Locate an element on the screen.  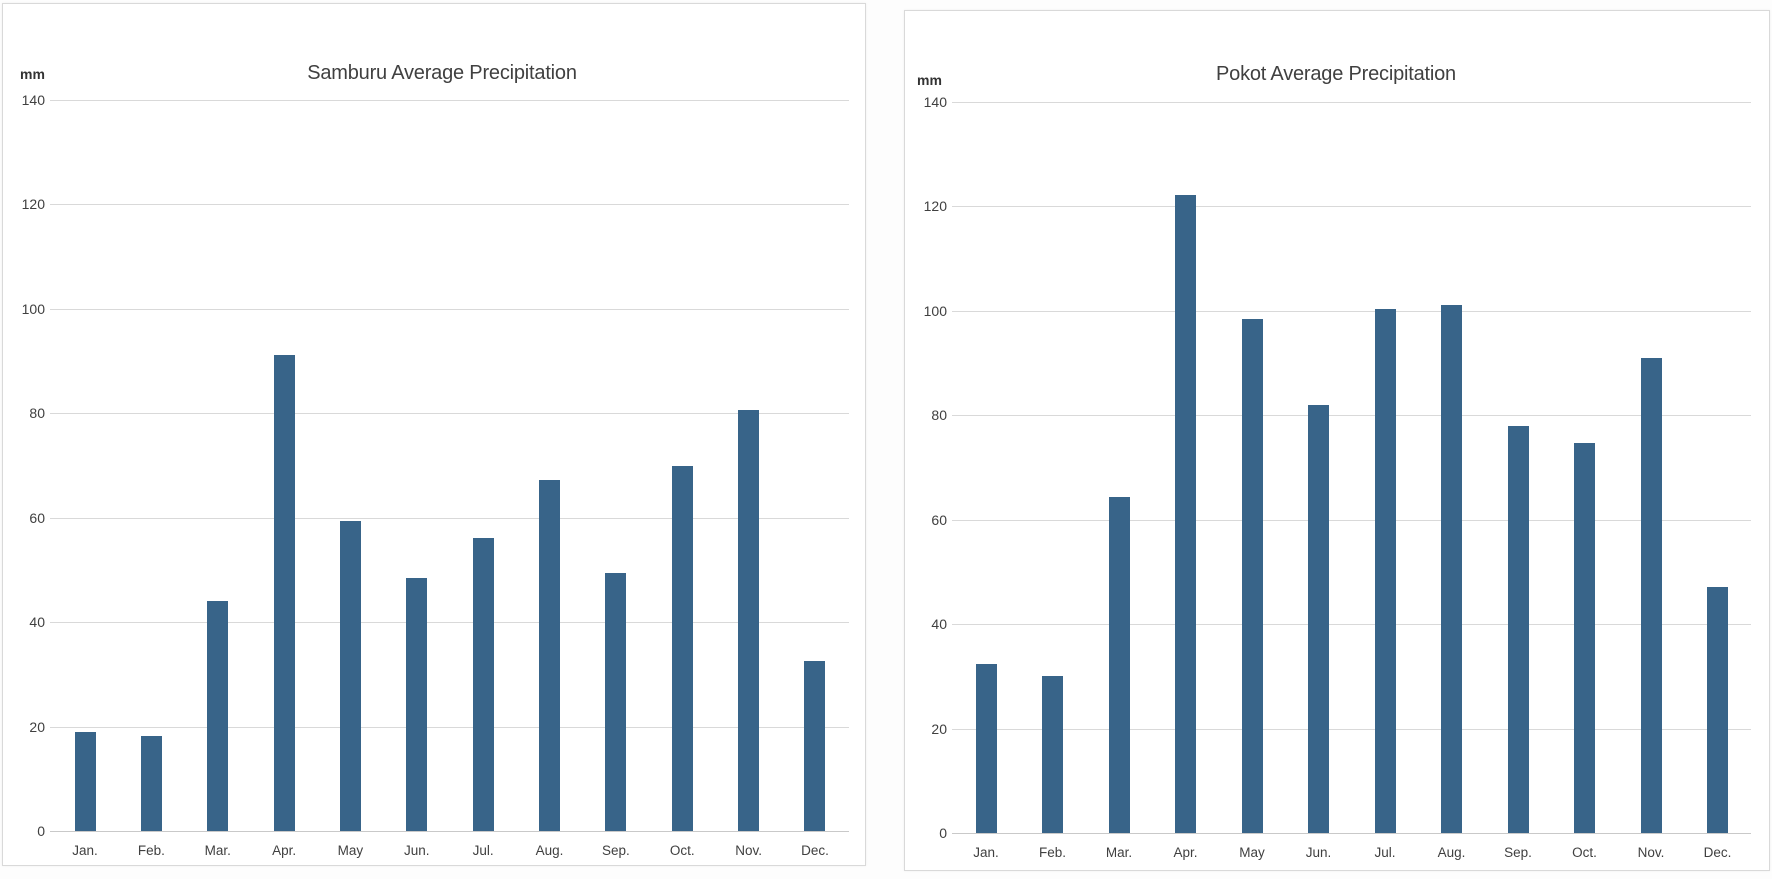
samburu-chart-title: Samburu Average Precipitation is located at coordinates (442, 73).